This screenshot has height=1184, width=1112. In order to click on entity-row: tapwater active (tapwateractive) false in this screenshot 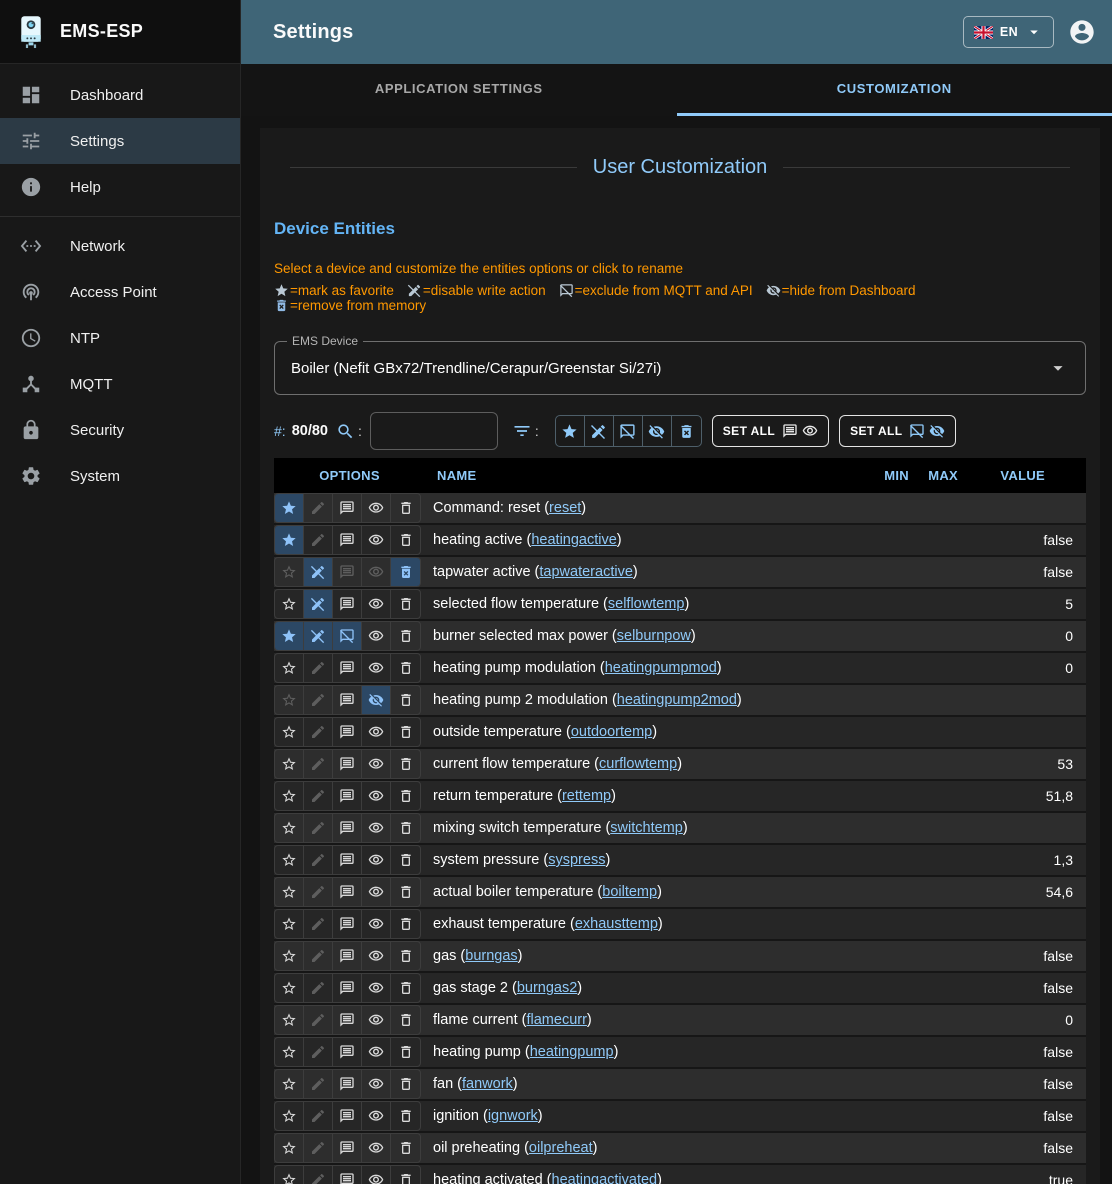, I will do `click(680, 573)`.